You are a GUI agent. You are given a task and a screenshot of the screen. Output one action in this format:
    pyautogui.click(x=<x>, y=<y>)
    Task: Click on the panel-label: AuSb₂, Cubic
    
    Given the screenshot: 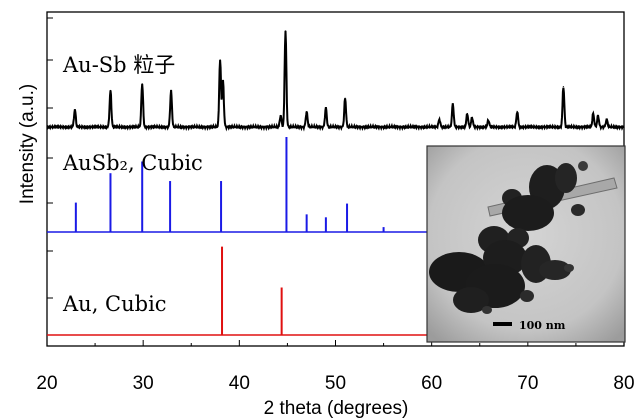 What is the action you would take?
    pyautogui.click(x=132, y=163)
    